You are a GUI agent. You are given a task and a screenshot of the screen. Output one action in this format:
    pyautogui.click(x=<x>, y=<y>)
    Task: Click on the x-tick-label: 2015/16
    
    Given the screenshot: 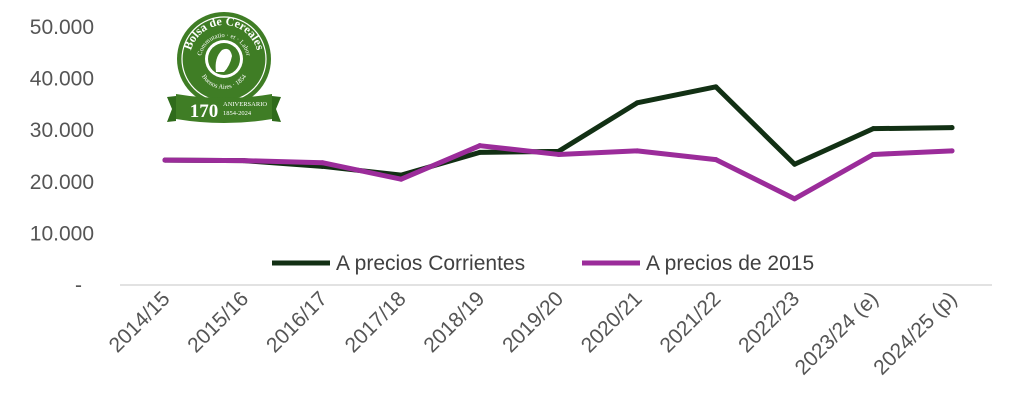 What is the action you would take?
    pyautogui.click(x=218, y=322)
    